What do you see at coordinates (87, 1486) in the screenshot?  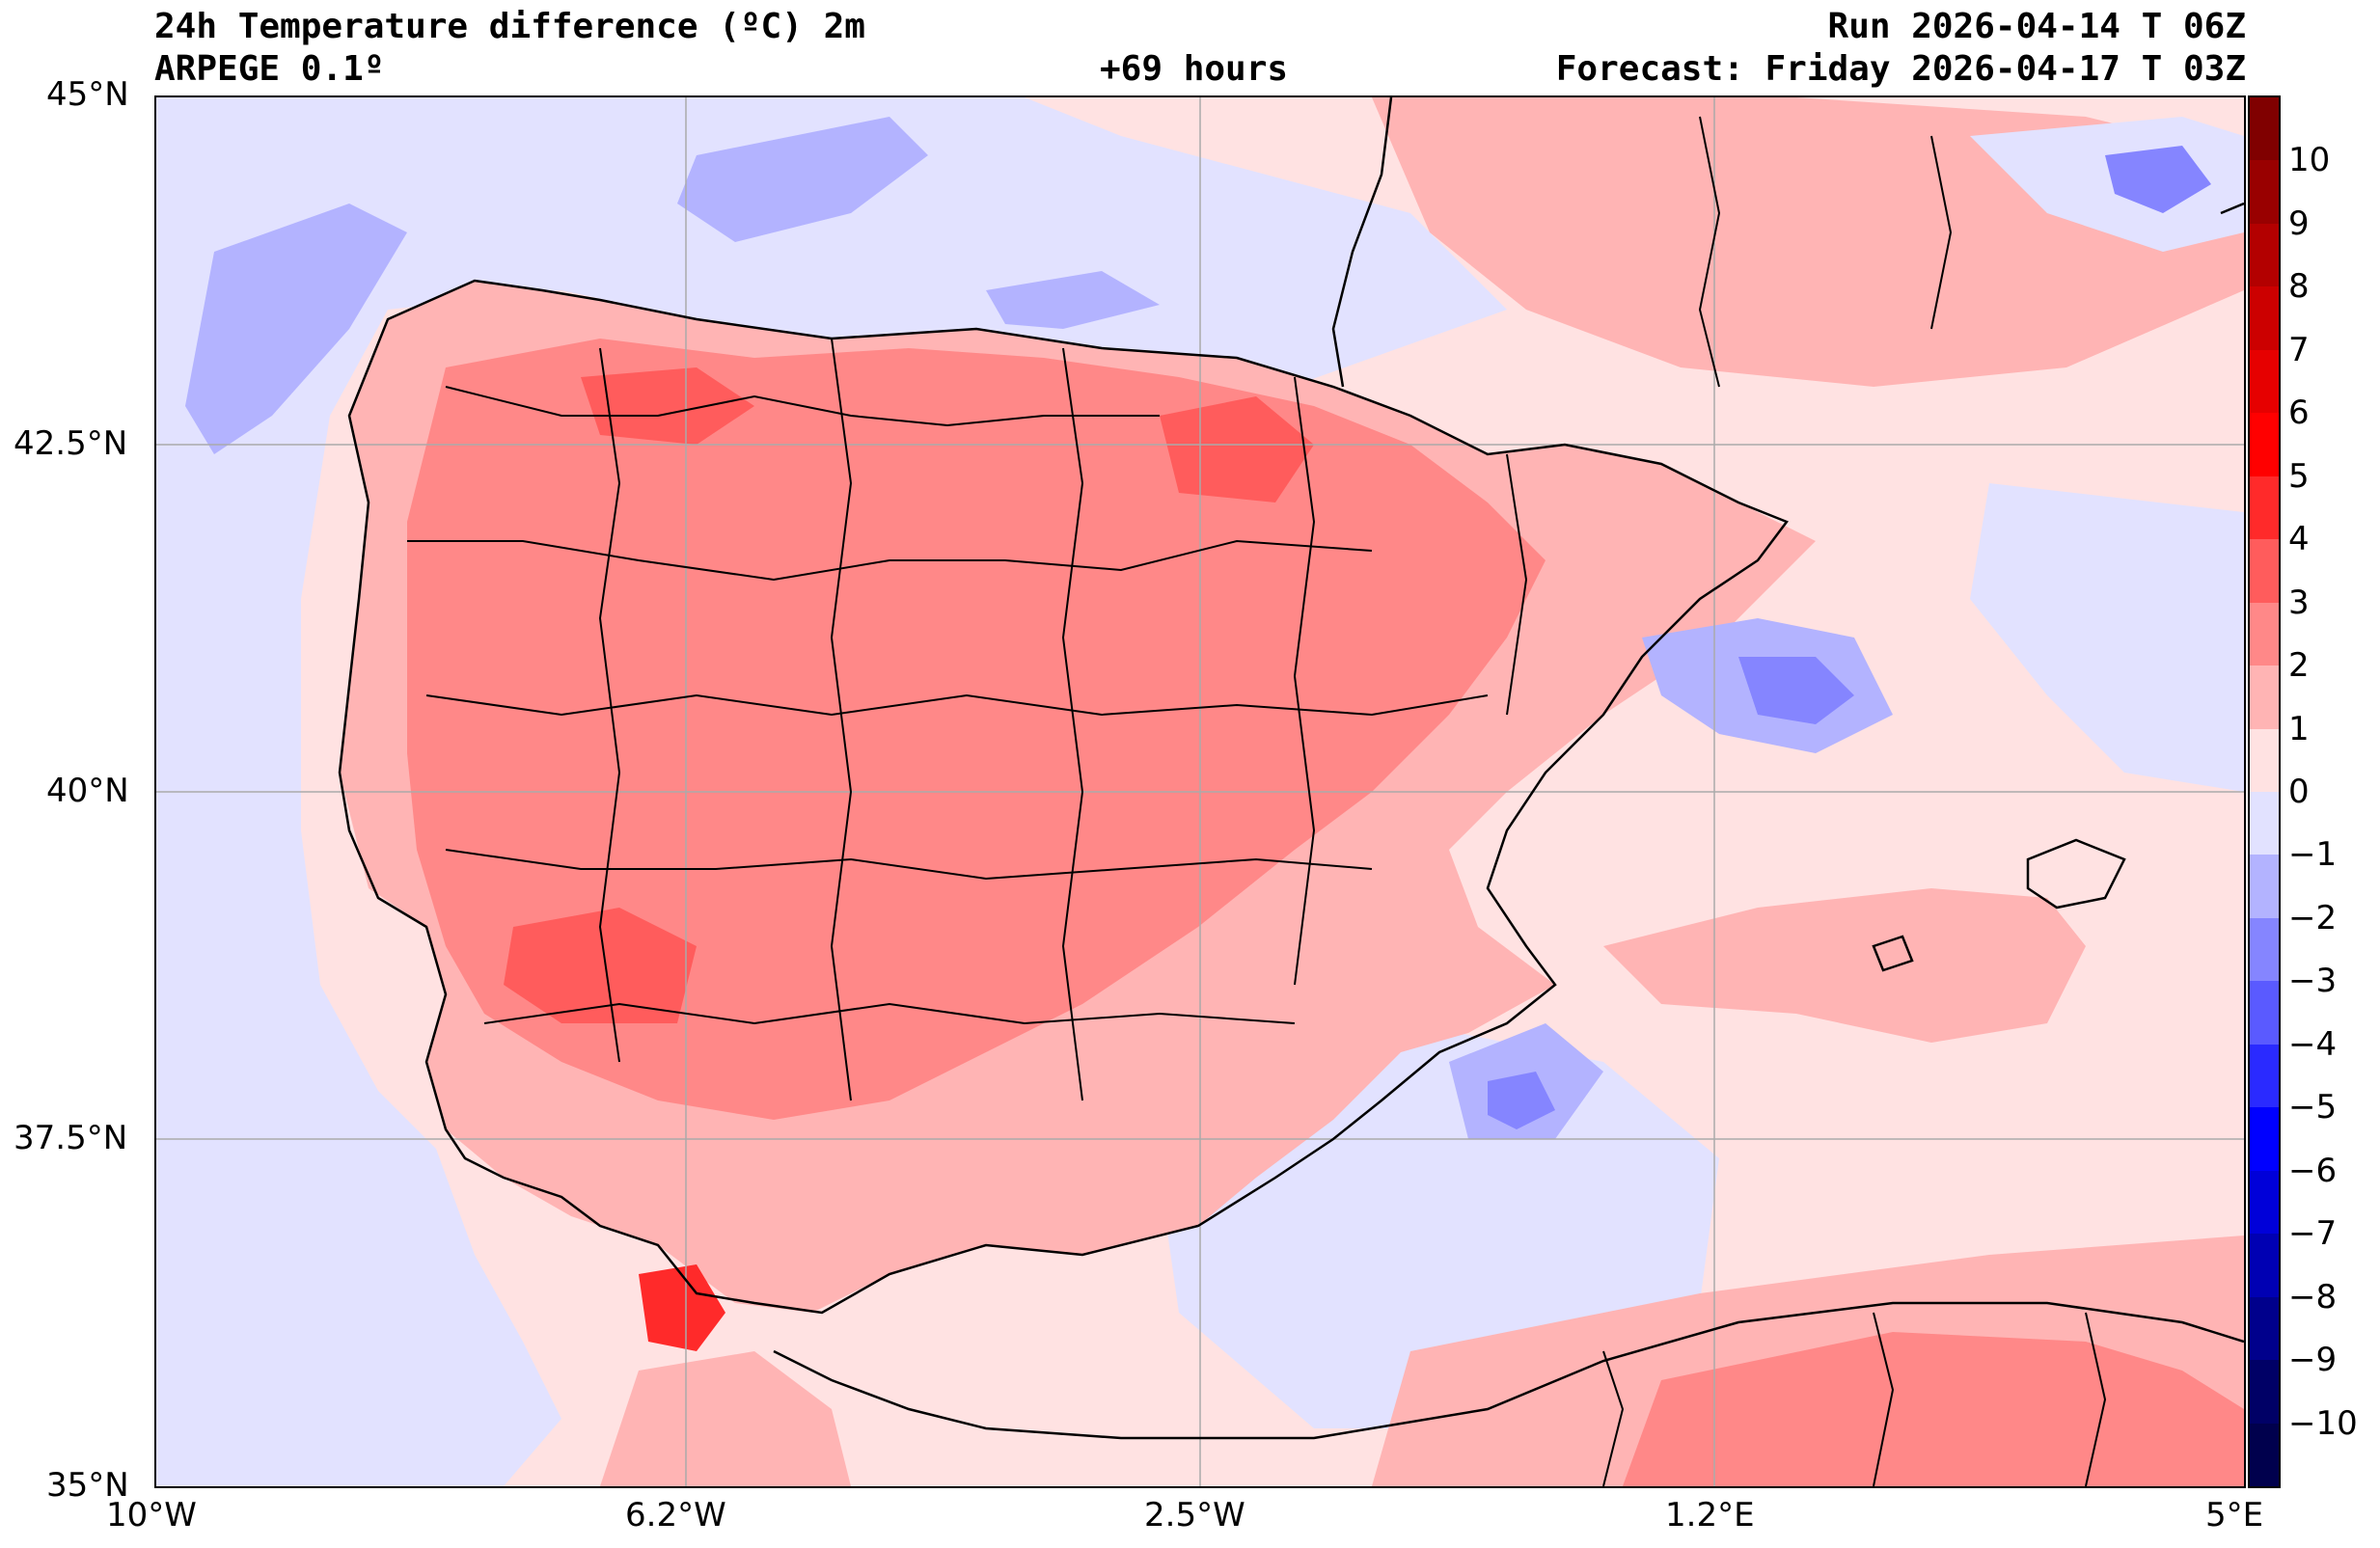 I see `y-tick-35n: 35°N` at bounding box center [87, 1486].